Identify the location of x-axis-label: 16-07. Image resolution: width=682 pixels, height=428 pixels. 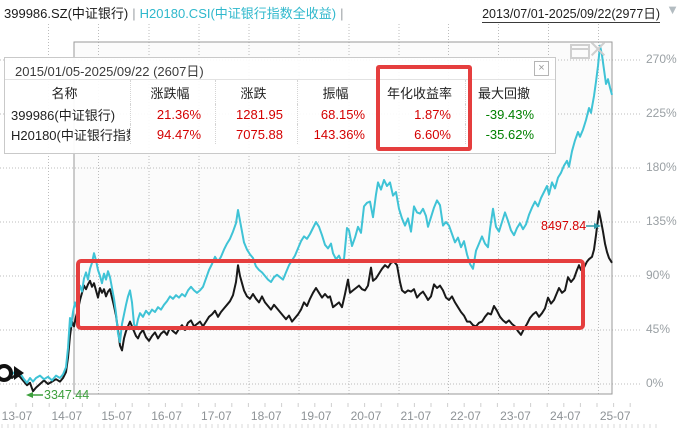
(166, 416).